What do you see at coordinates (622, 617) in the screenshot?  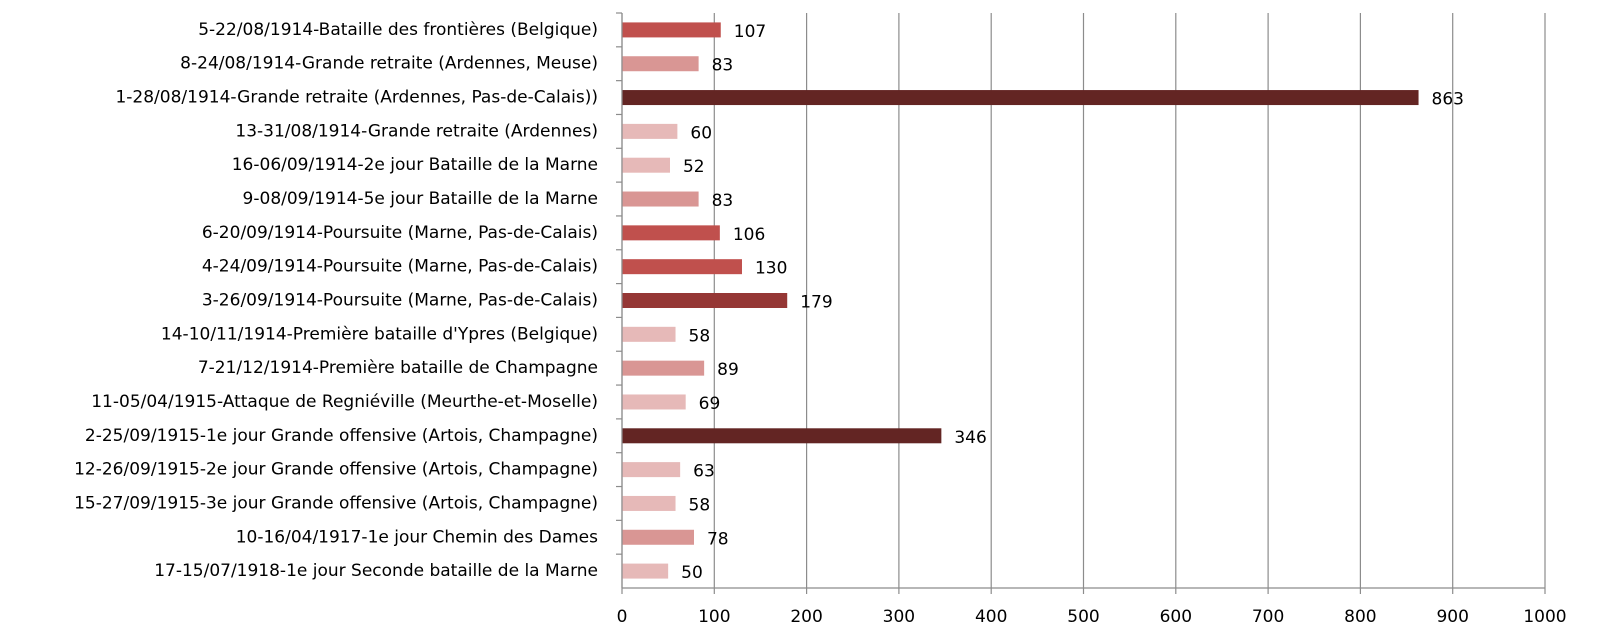 I see `x-tick-label: 0` at bounding box center [622, 617].